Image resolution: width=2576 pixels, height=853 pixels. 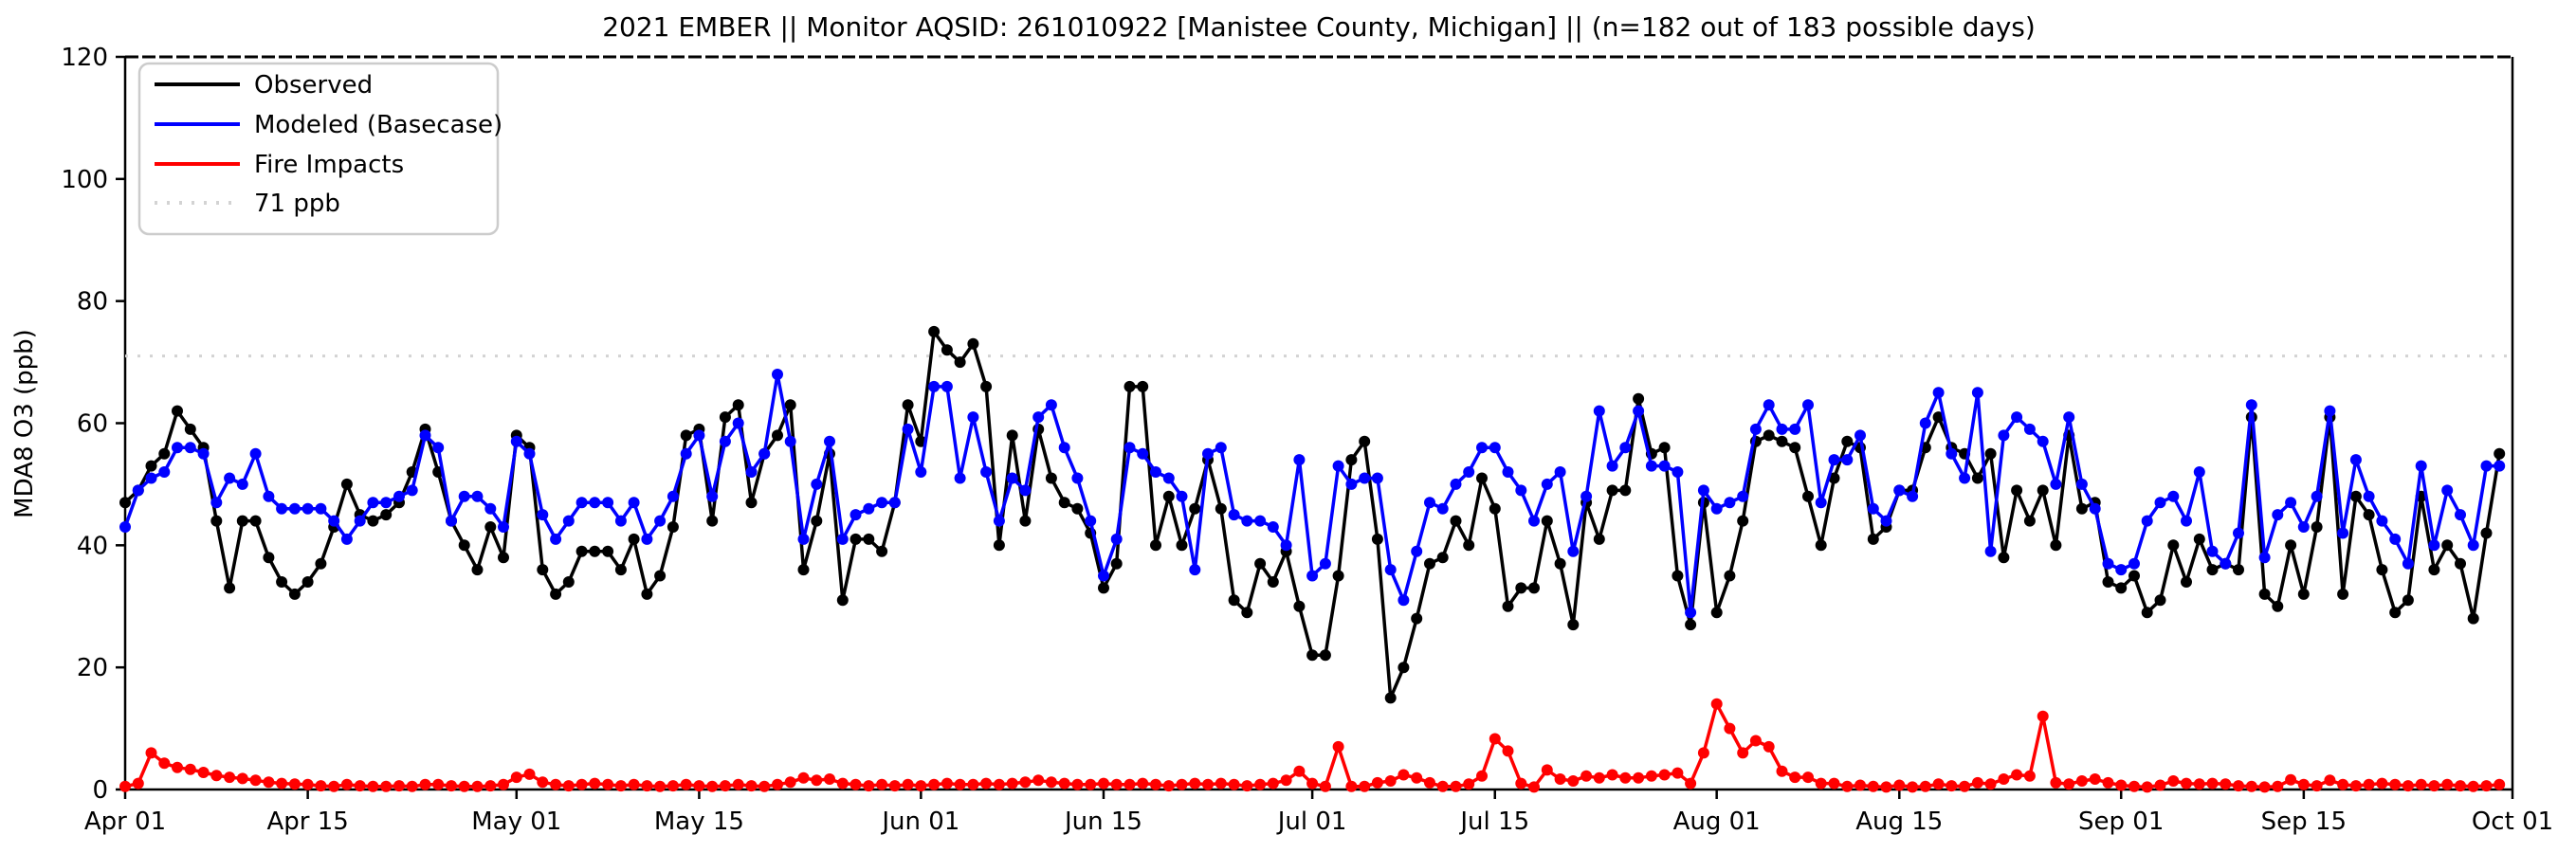 I want to click on x-tick-label: Sep 01, so click(x=2121, y=822).